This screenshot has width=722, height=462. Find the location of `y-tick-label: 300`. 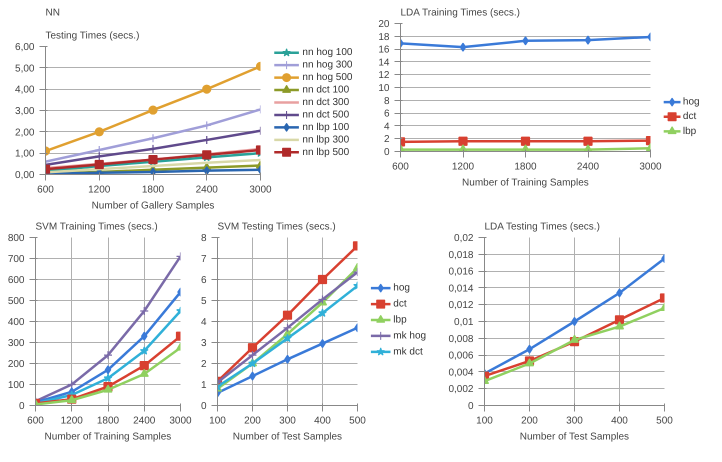

y-tick-label: 300 is located at coordinates (16, 343).